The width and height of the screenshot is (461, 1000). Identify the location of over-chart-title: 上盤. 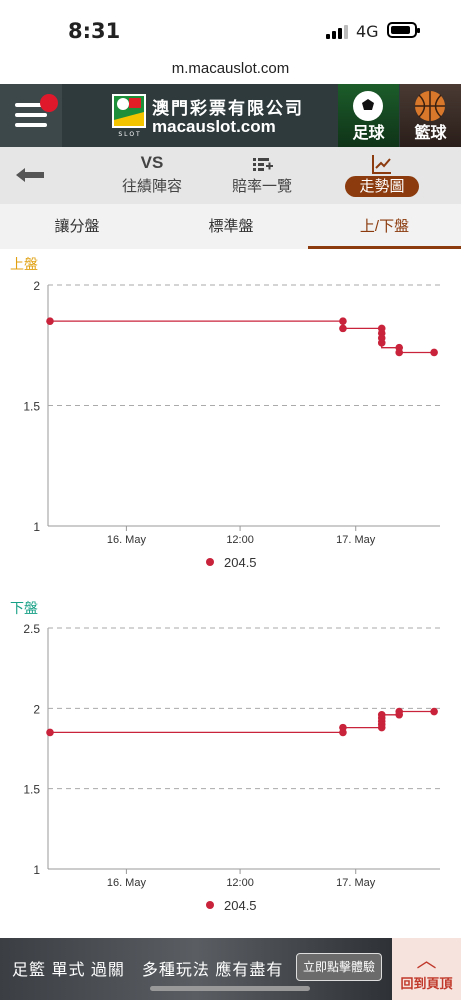
(24, 264).